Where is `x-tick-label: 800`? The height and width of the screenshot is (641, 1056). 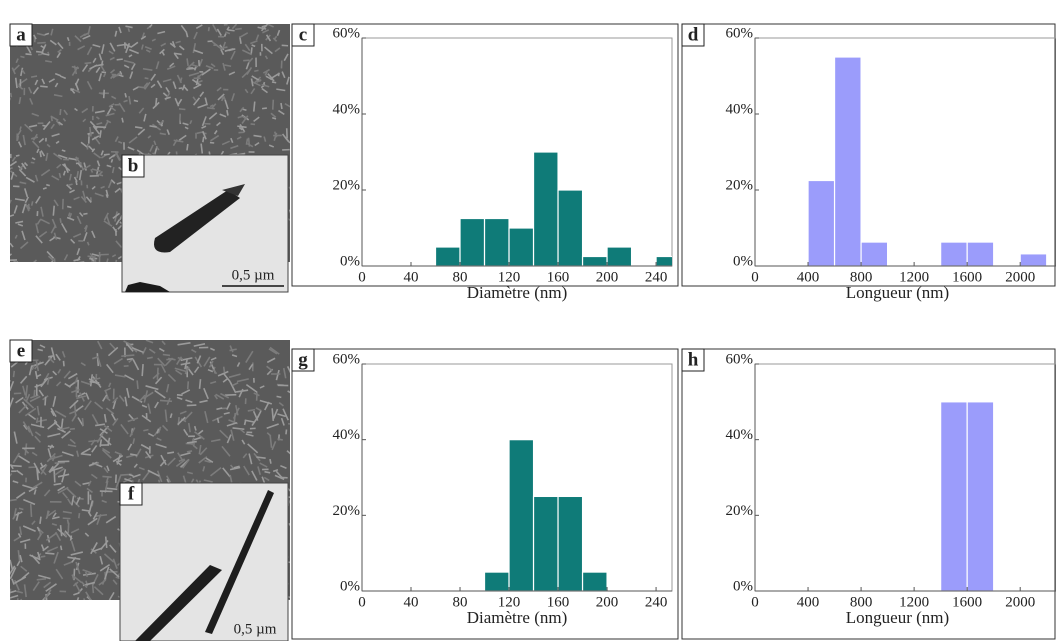
x-tick-label: 800 is located at coordinates (861, 602).